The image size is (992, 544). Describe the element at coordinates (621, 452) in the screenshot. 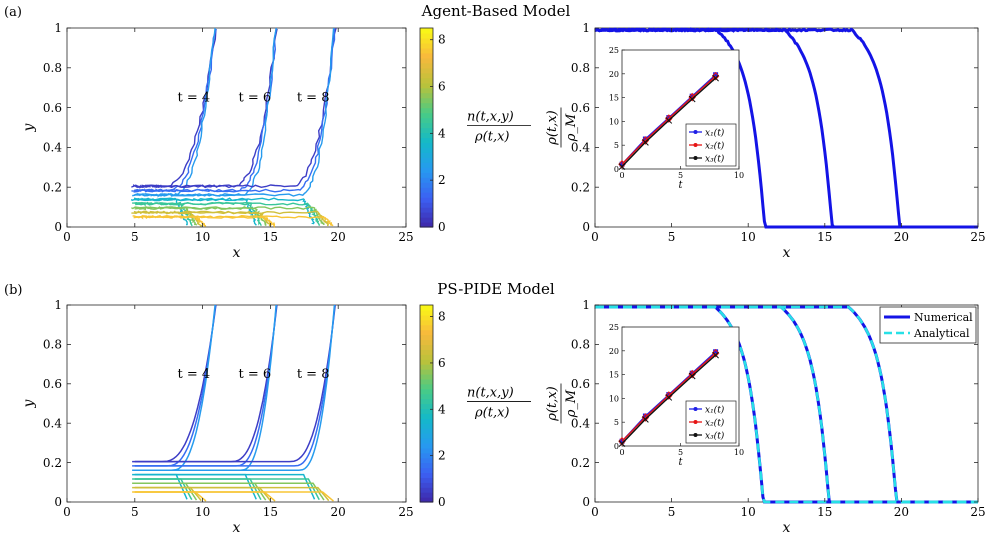

I see `inset-x-tick-label: 0` at that location.